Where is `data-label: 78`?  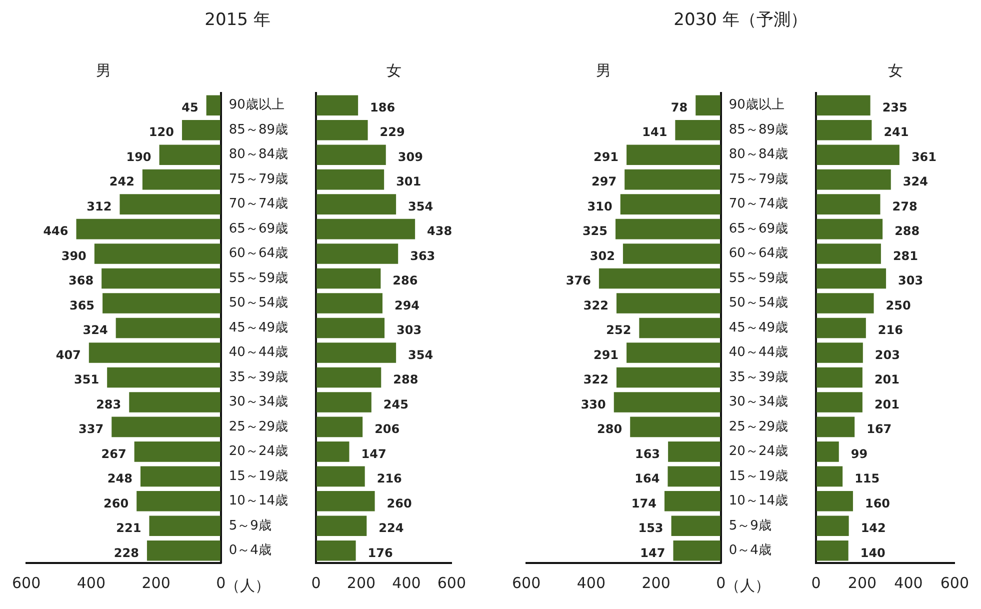
data-label: 78 is located at coordinates (679, 107).